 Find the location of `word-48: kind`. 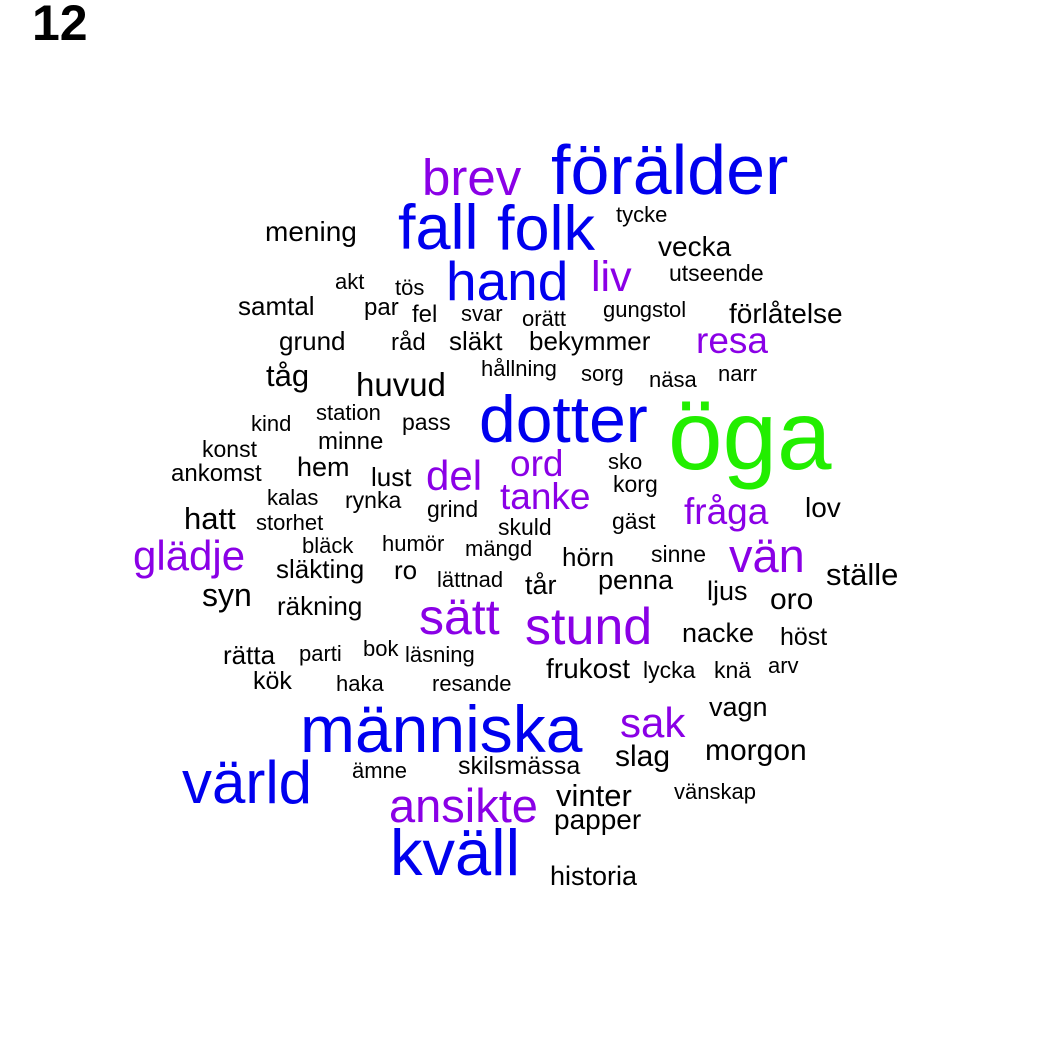

word-48: kind is located at coordinates (271, 423).